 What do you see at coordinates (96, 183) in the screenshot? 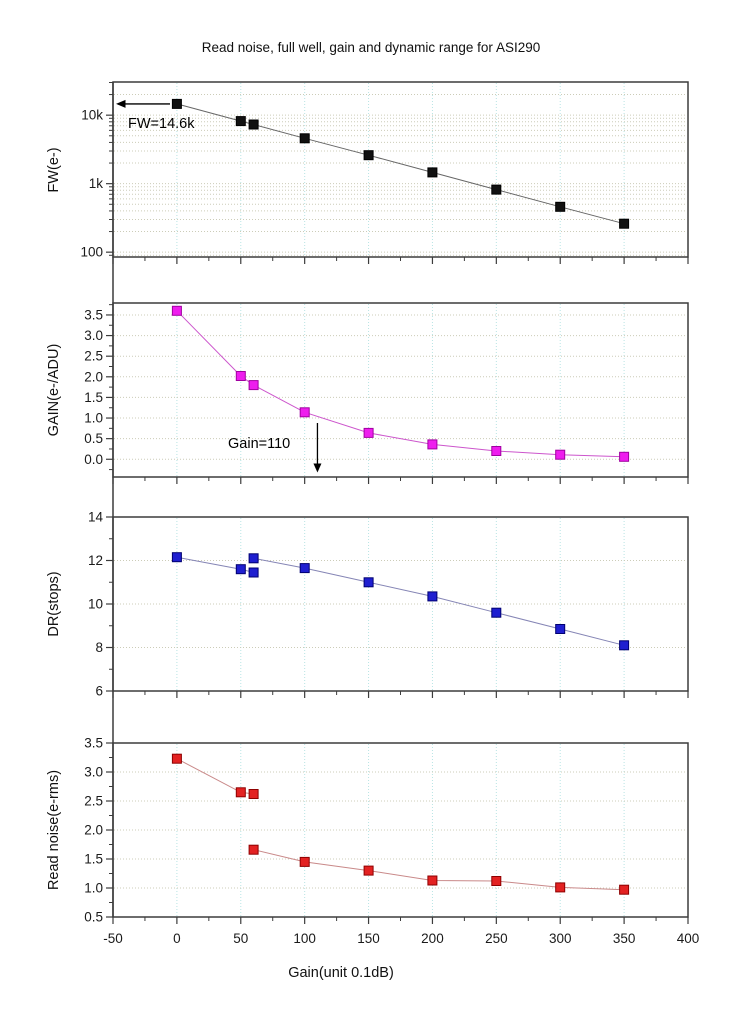
I see `svg-text: 1k` at bounding box center [96, 183].